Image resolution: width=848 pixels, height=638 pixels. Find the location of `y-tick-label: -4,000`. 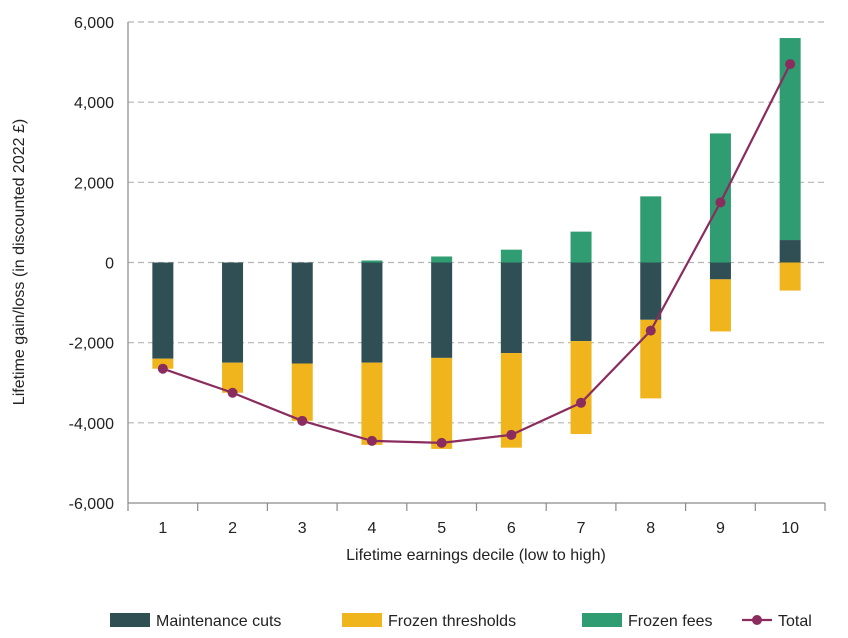

y-tick-label: -4,000 is located at coordinates (91, 424).